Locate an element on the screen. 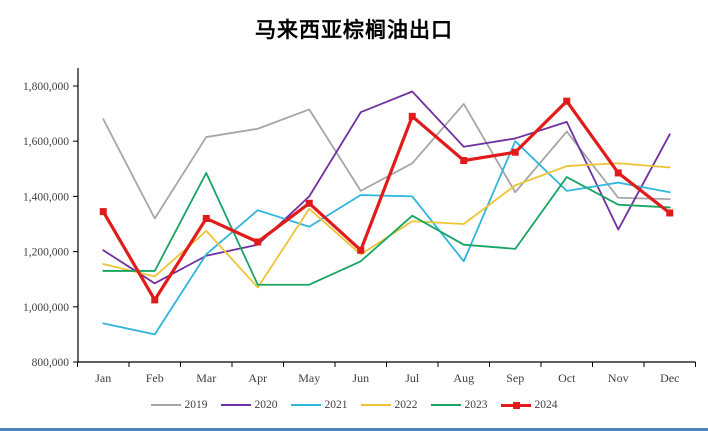 This screenshot has height=431, width=708. legend-swatch-2019 is located at coordinates (165, 405).